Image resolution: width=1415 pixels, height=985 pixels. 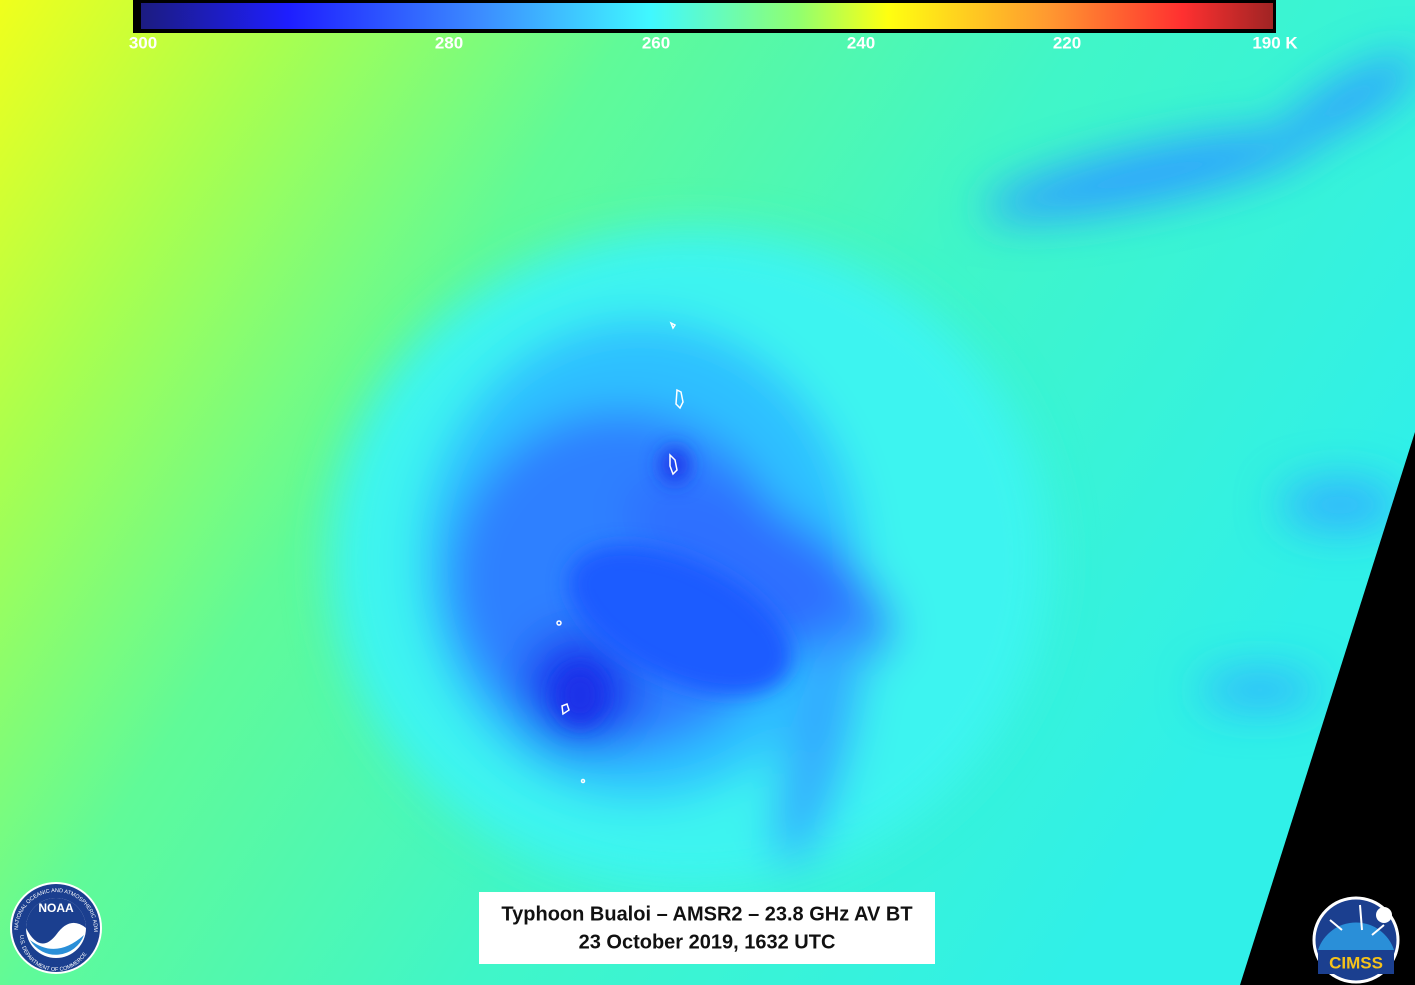 What do you see at coordinates (706, 914) in the screenshot?
I see `caption-title: Typhoon Bualoi – AMSR2 – 23.8 GHz AV BT` at bounding box center [706, 914].